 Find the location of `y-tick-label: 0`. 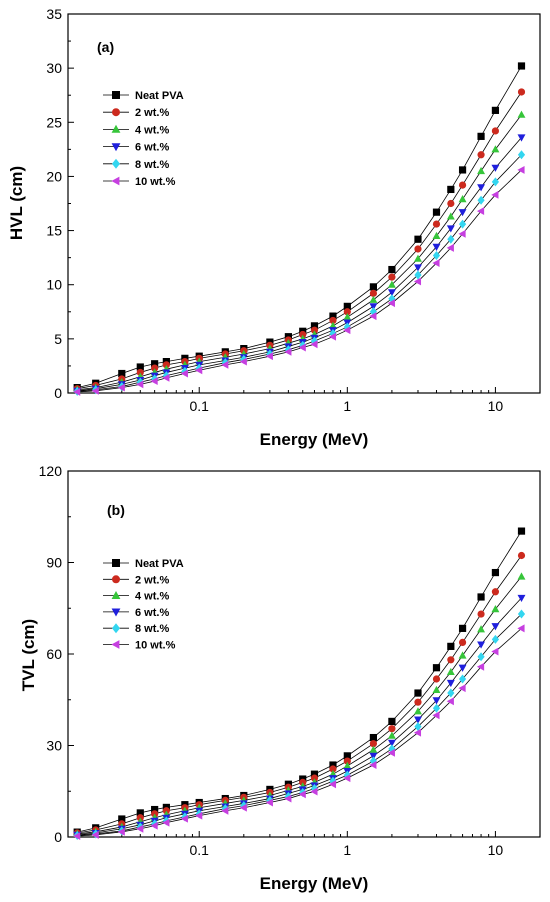

y-tick-label: 0 is located at coordinates (58, 393).